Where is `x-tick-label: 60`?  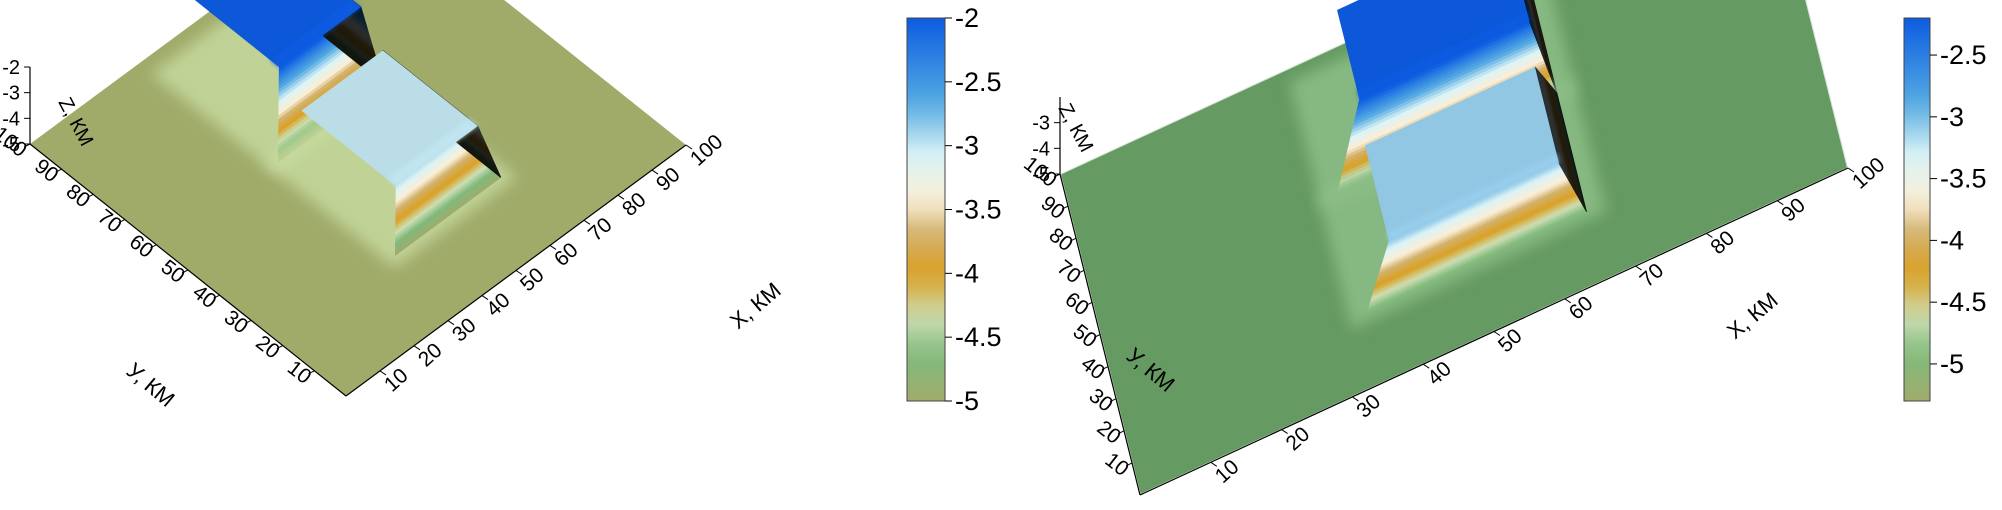 x-tick-label: 60 is located at coordinates (566, 254).